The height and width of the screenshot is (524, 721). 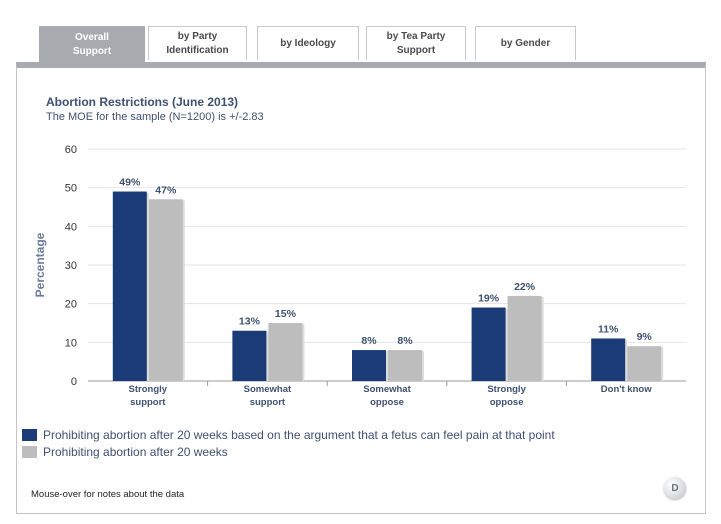 What do you see at coordinates (40, 264) in the screenshot?
I see `y-axis-label: Percentage` at bounding box center [40, 264].